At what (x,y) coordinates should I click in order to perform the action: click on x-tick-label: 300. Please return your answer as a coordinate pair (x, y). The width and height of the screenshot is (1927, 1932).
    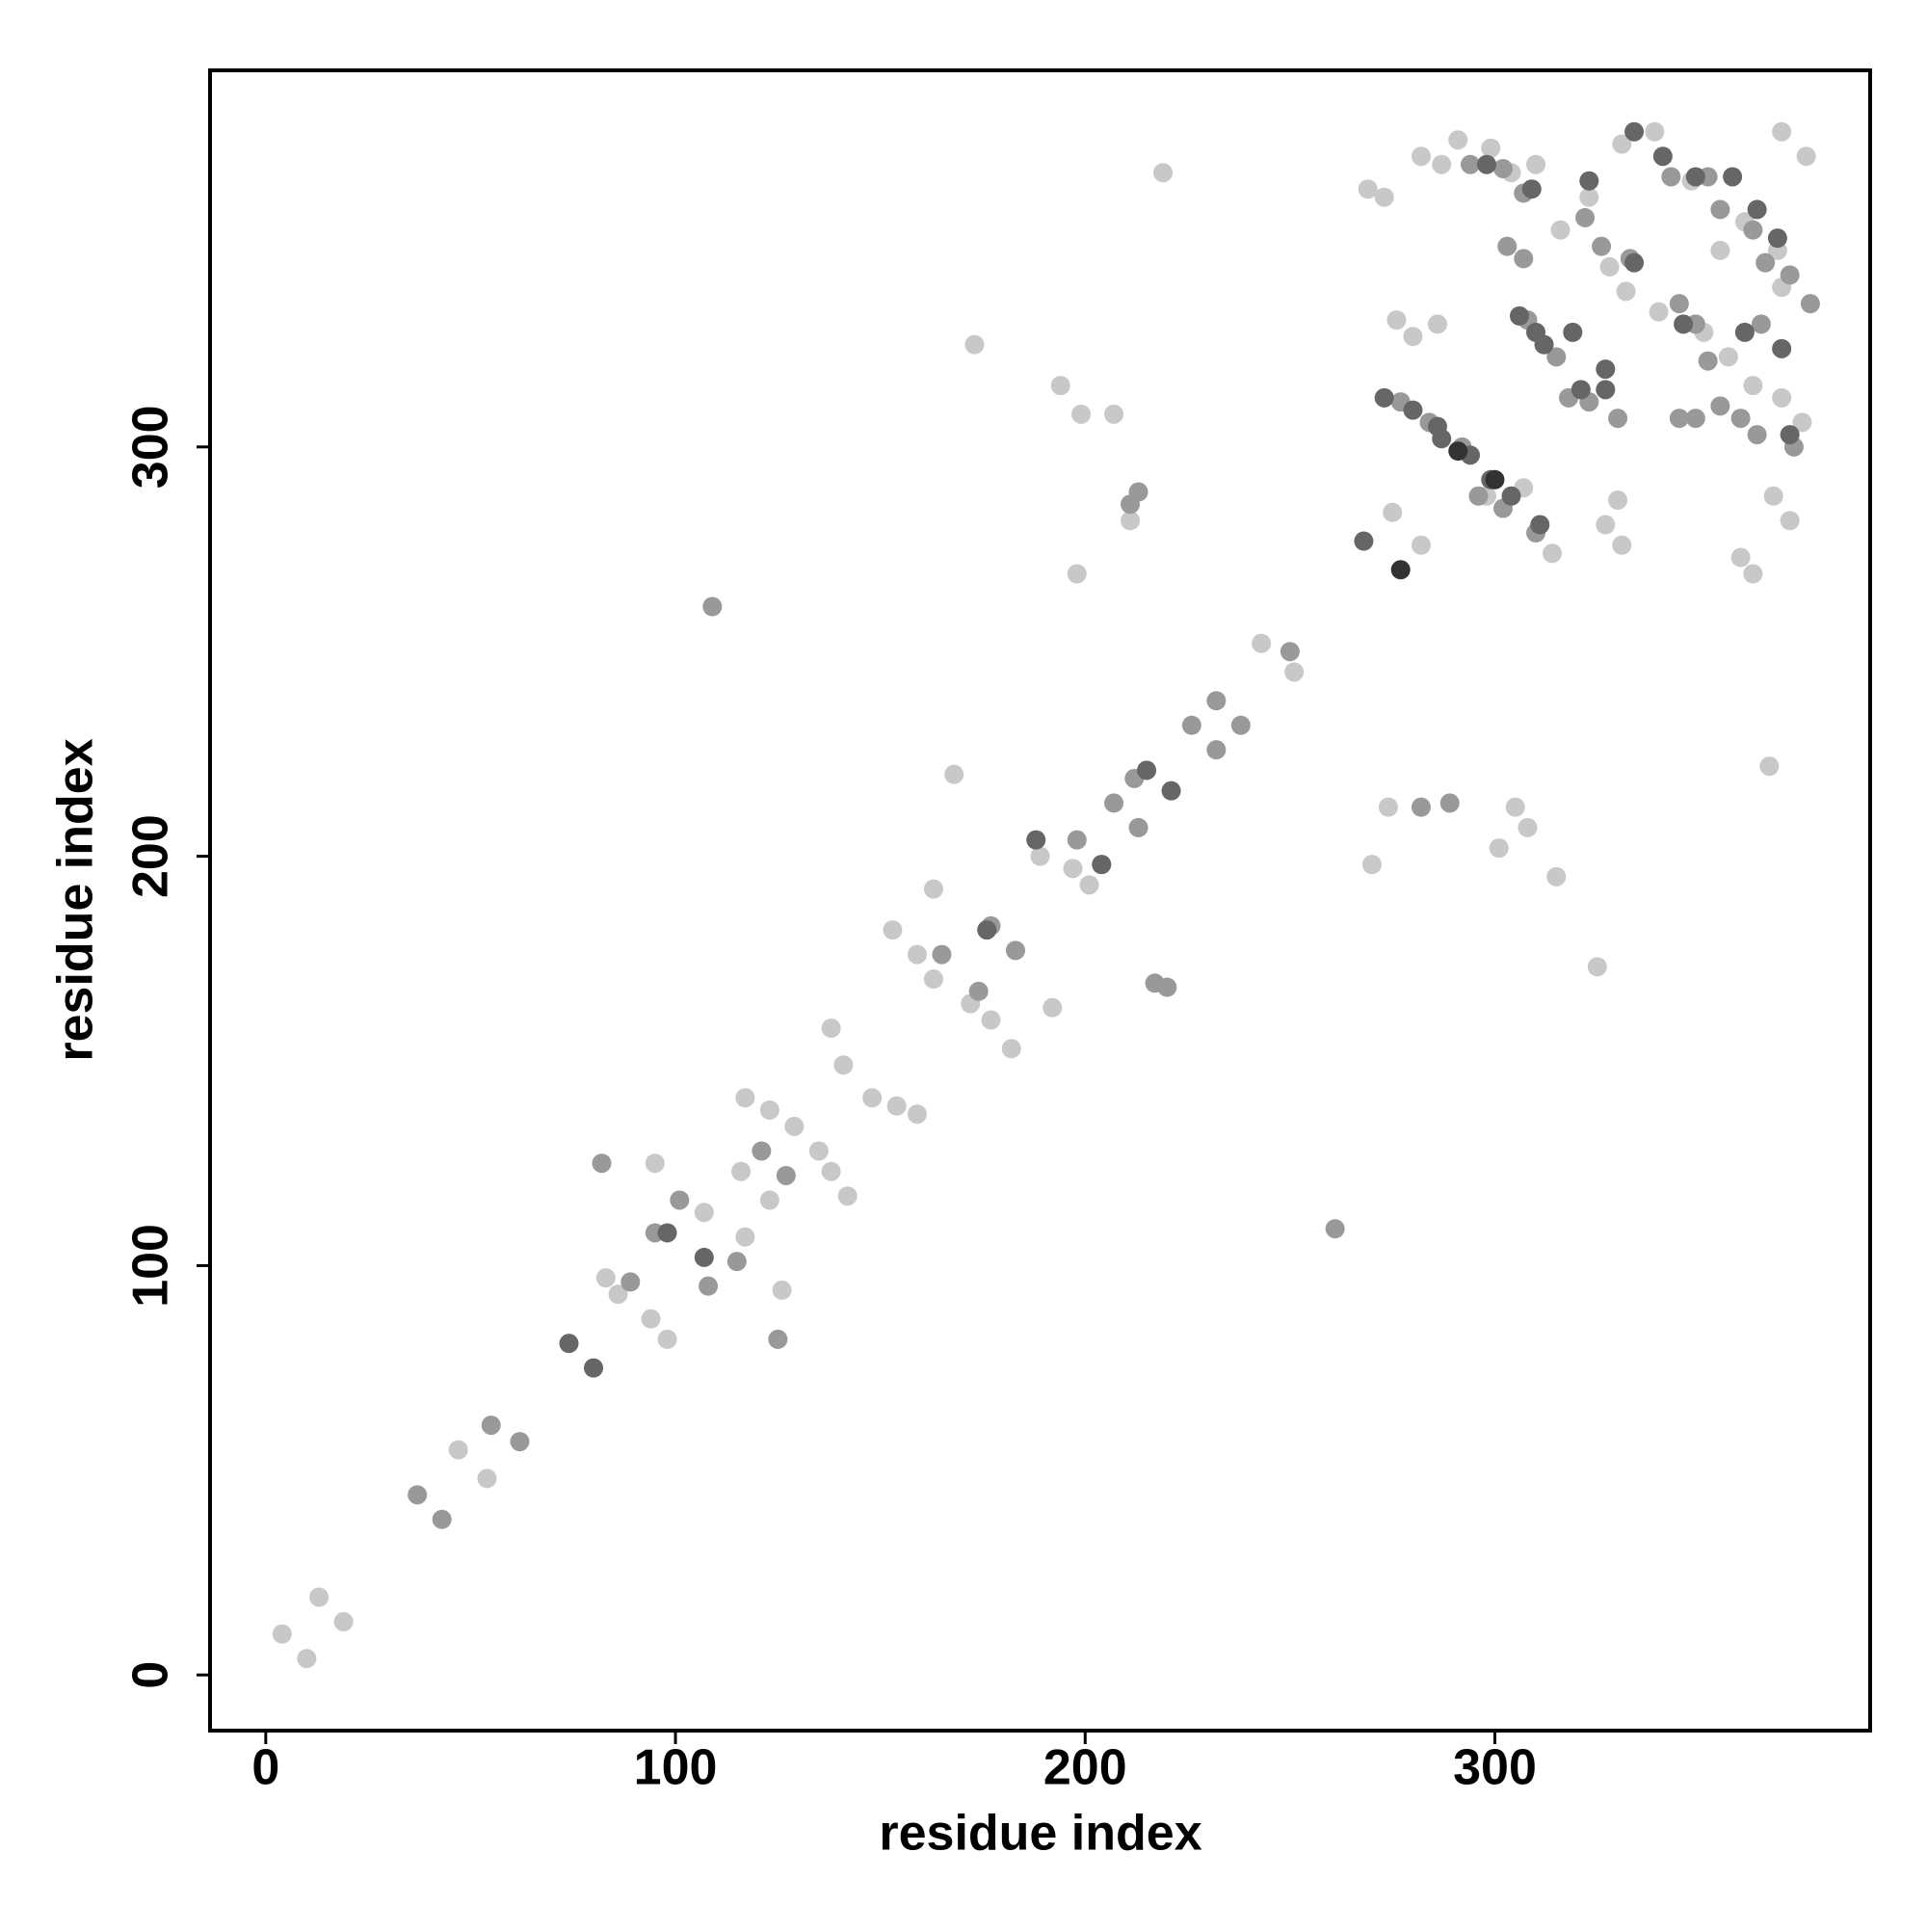
    Looking at the image, I should click on (1495, 1768).